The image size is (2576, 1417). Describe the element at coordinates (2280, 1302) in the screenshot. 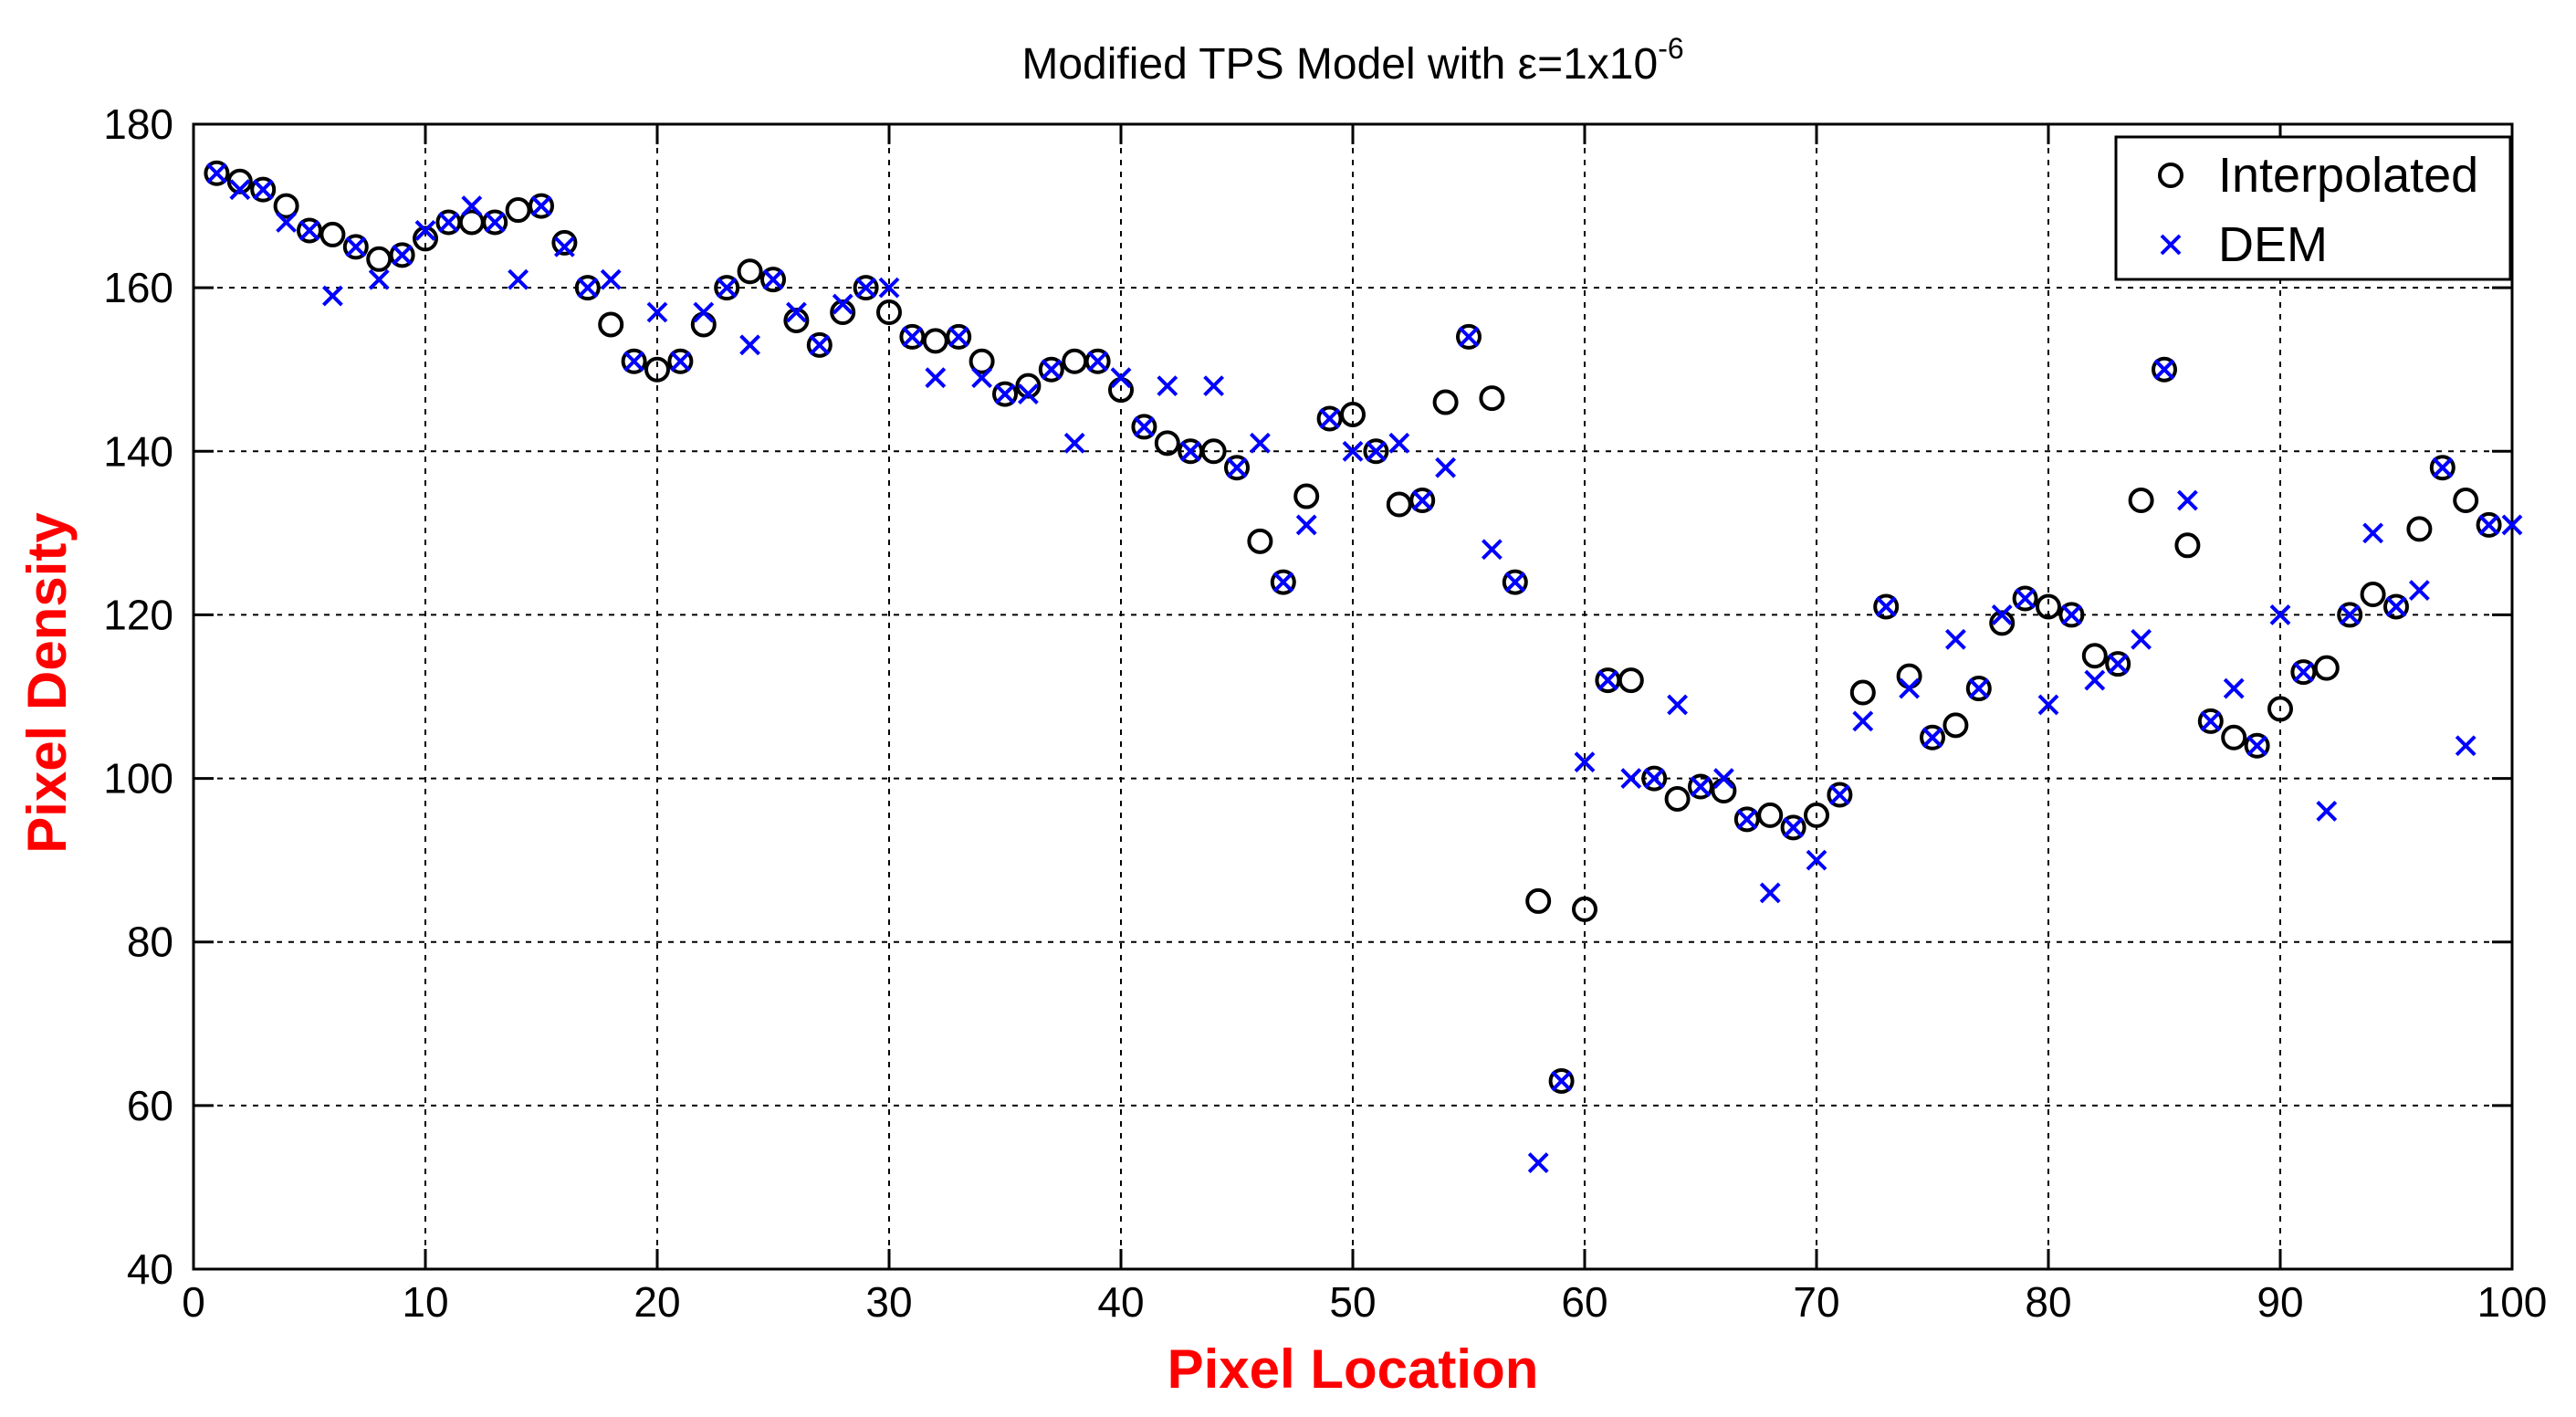

I see `x-tick-label: 90` at that location.